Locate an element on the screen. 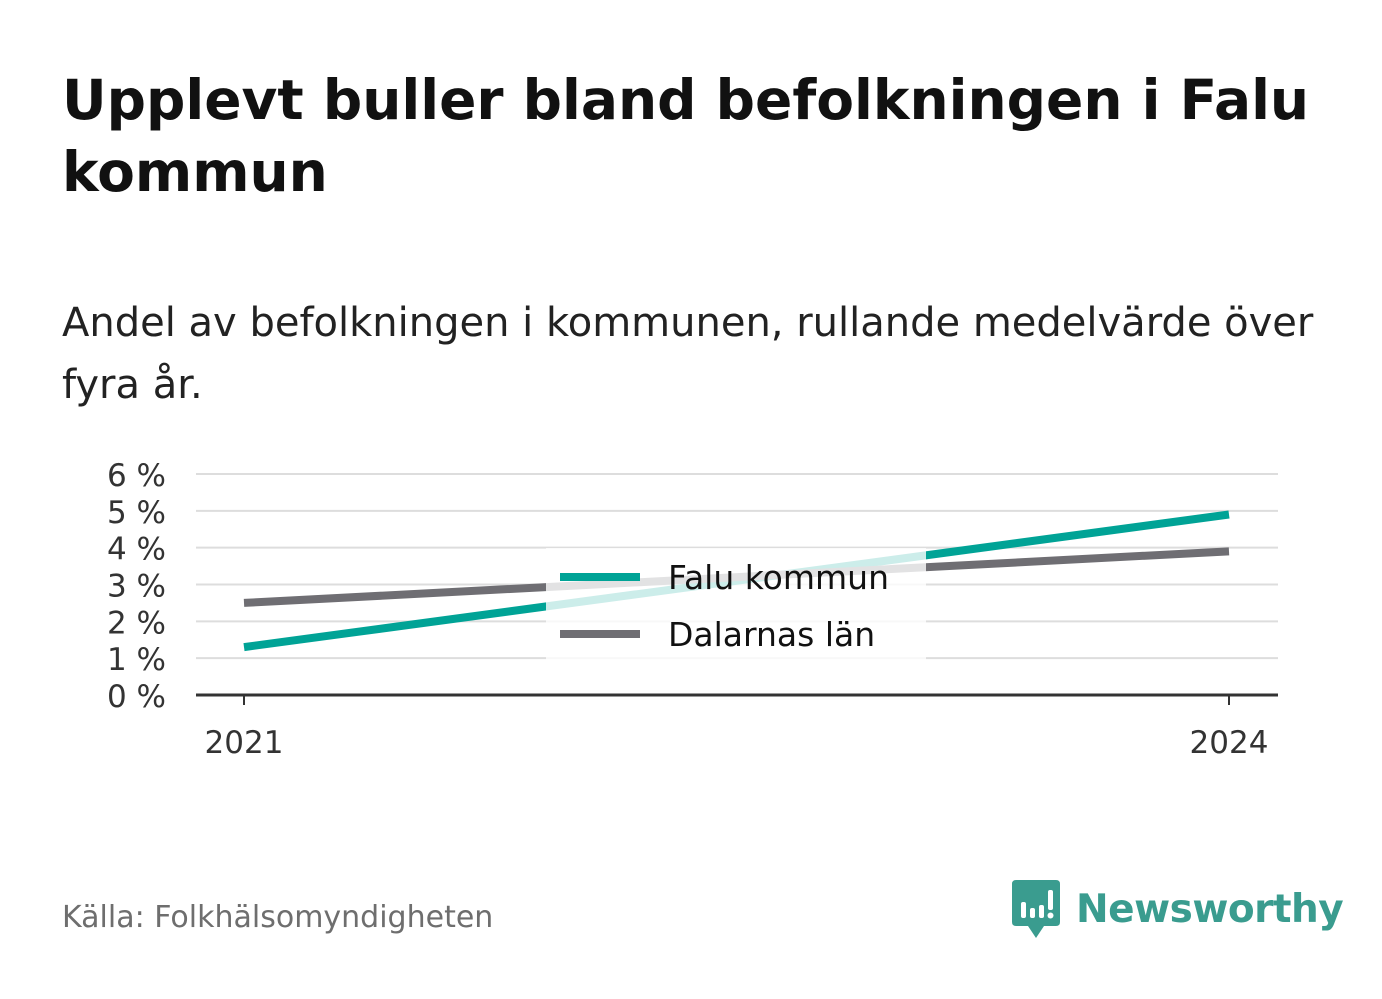  legend-label: Falu kommun is located at coordinates (778, 577).